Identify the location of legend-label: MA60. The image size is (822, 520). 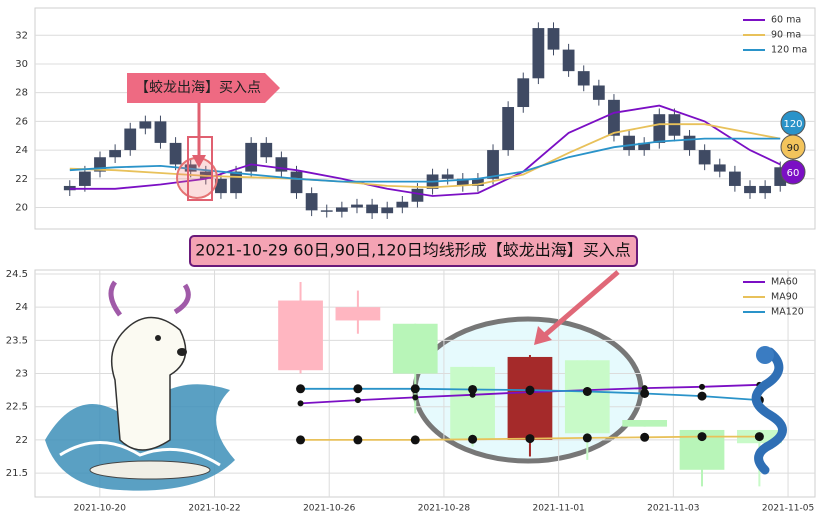
(784, 282).